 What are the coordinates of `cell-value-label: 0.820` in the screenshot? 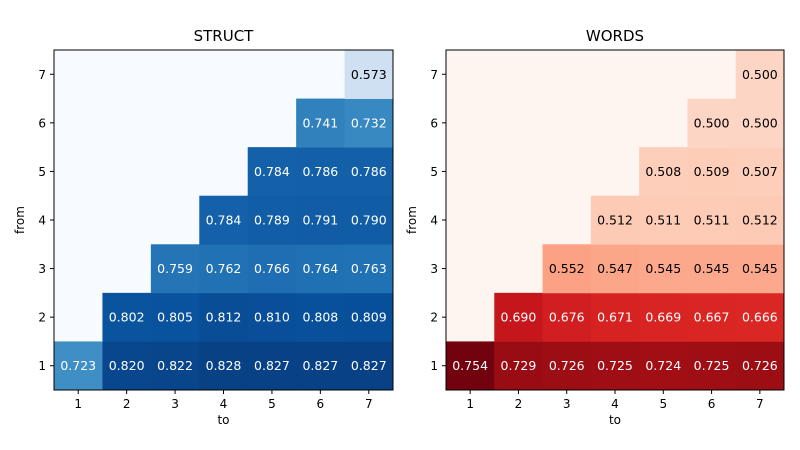 It's located at (127, 365).